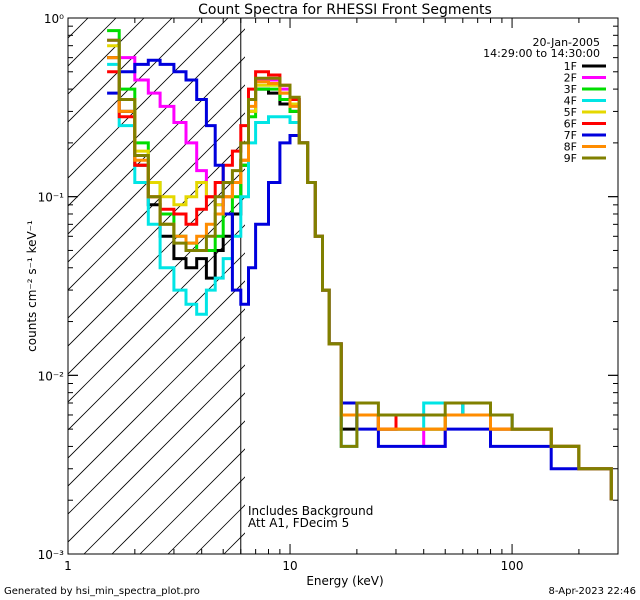 This screenshot has height=600, width=640. What do you see at coordinates (51, 198) in the screenshot?
I see `y-tick-label: 10⁻¹` at bounding box center [51, 198].